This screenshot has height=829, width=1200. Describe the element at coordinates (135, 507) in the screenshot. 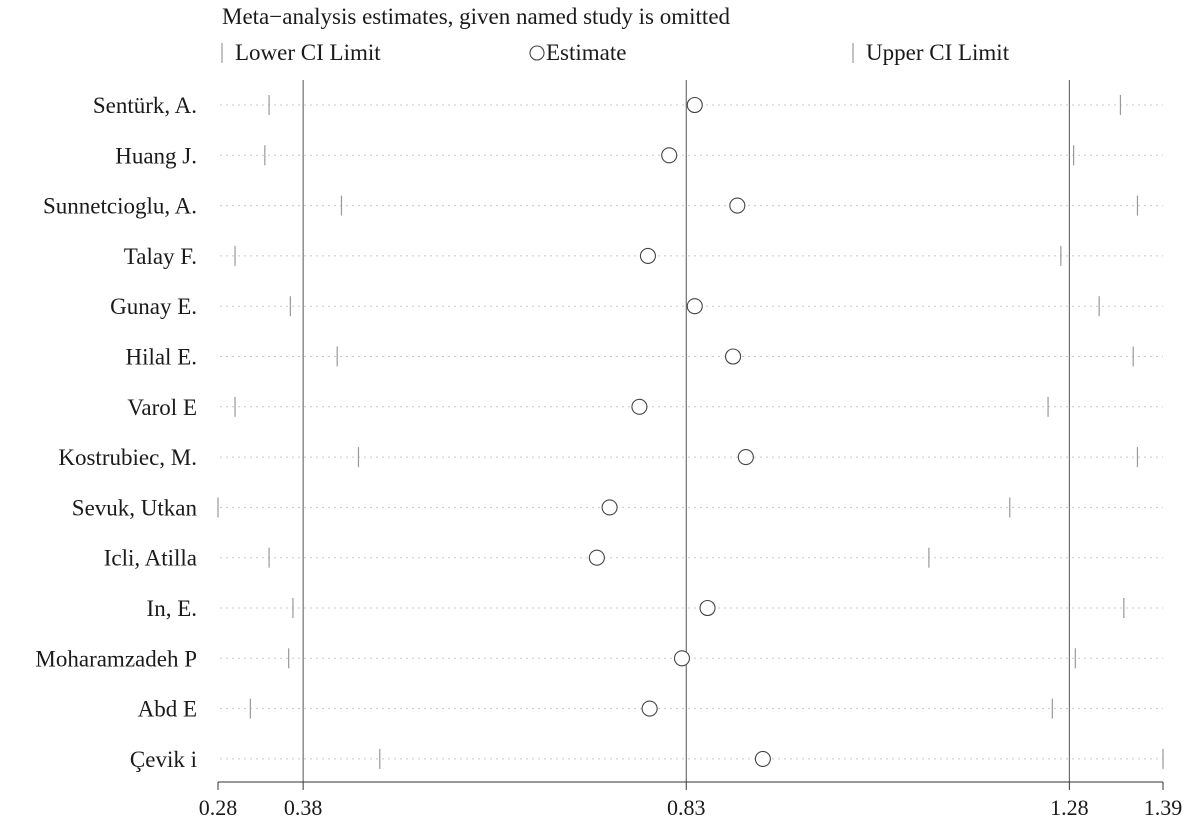

I see `study-label: Sevuk, Utkan` at that location.